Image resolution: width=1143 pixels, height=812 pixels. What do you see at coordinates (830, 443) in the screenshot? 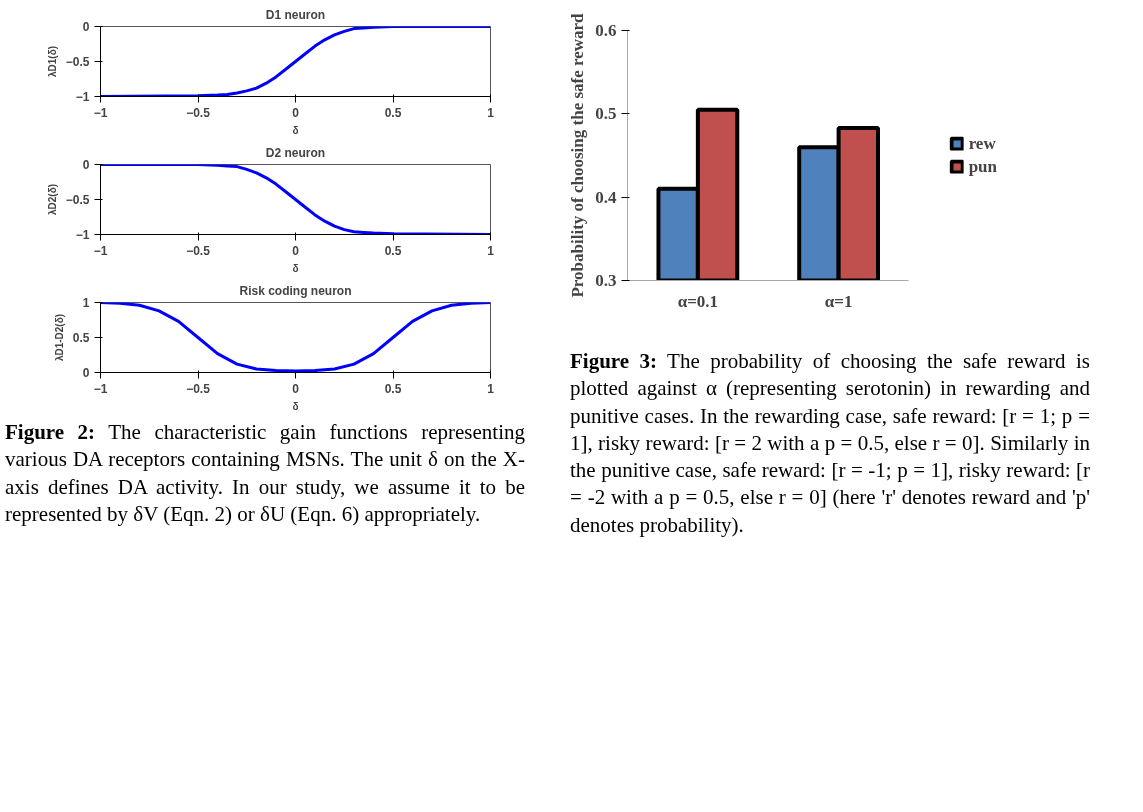
I see `caption: Figure 3: The probability of choosing the safe reward is plotted against α (representing serotonin) in rewarding and punitive cases. In the rewarding case, safe reward: [r = 1; p = 1], risky reward: [r = 2 with a p = 0.5, else r = 0]. Similarly in the punitive case, safe reward: [r = -1; p = 1], risky reward: [r = -2 with a p = 0.5, else r = 0] (here 'r' denotes reward and 'p' denotes probability).` at bounding box center [830, 443].